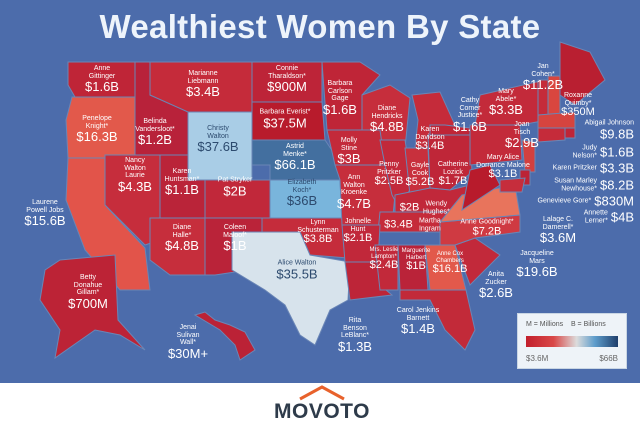 This screenshot has height=427, width=640. I want to click on net-worth: $4B, so click(622, 217).